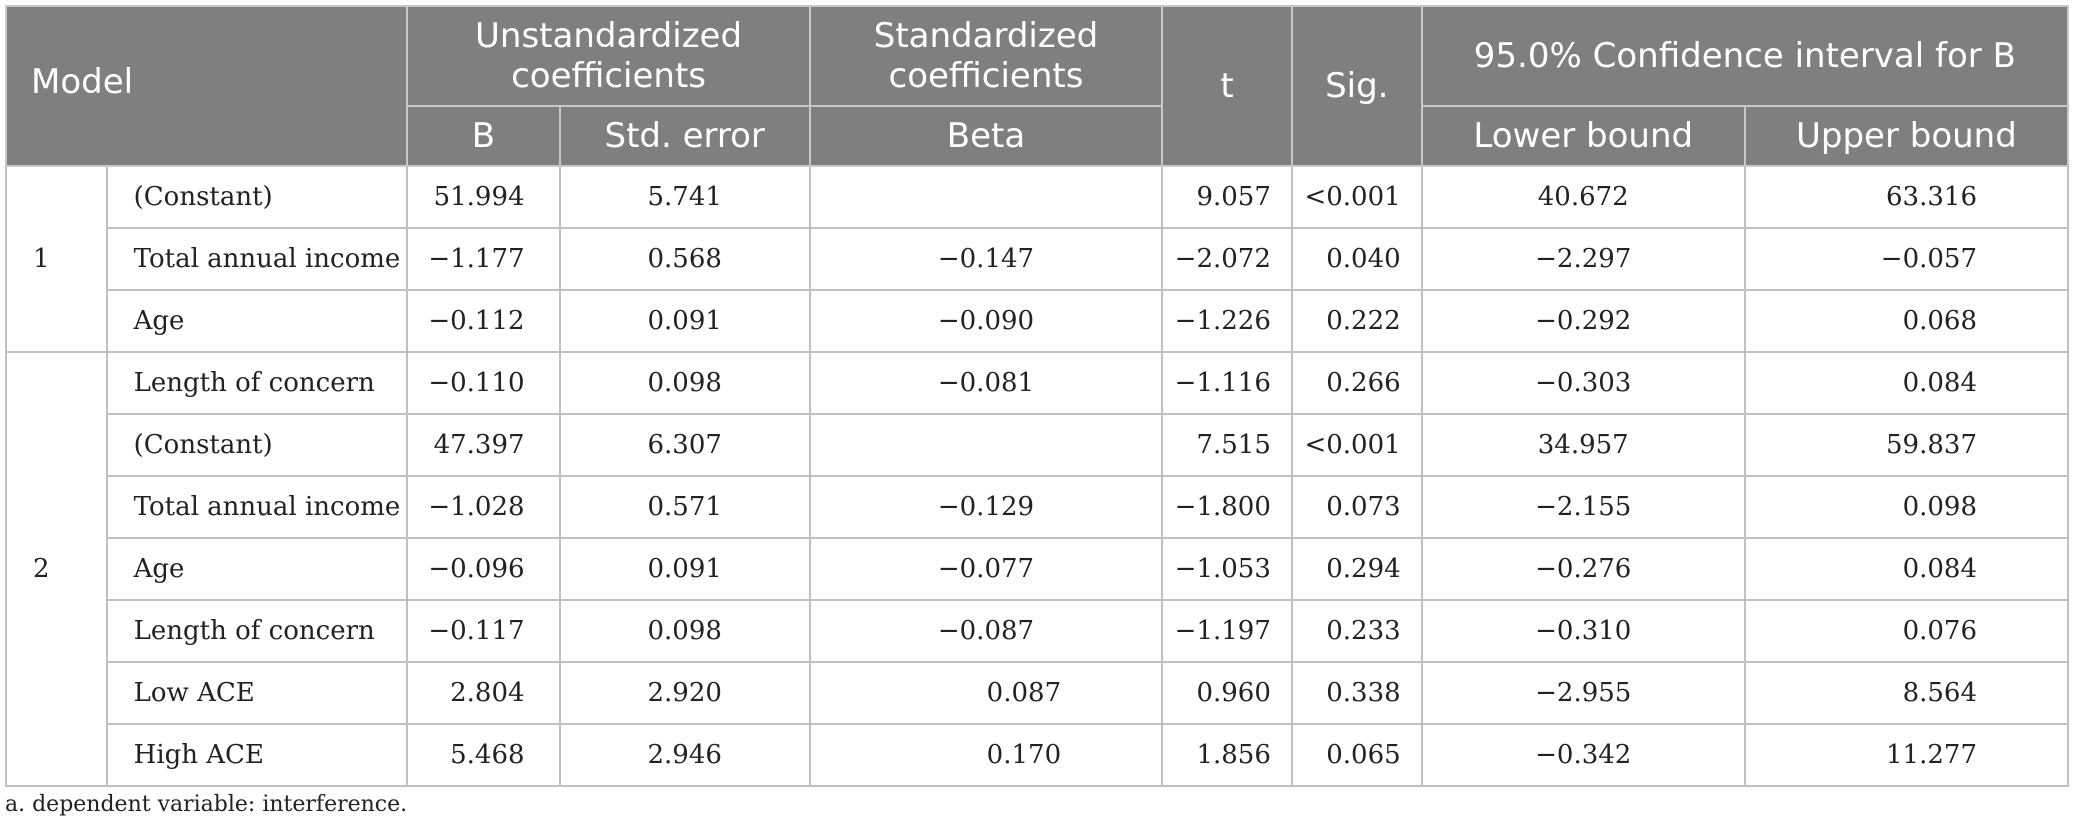 The width and height of the screenshot is (2074, 826). What do you see at coordinates (986, 569) in the screenshot?
I see `cell-beta: −0.077` at bounding box center [986, 569].